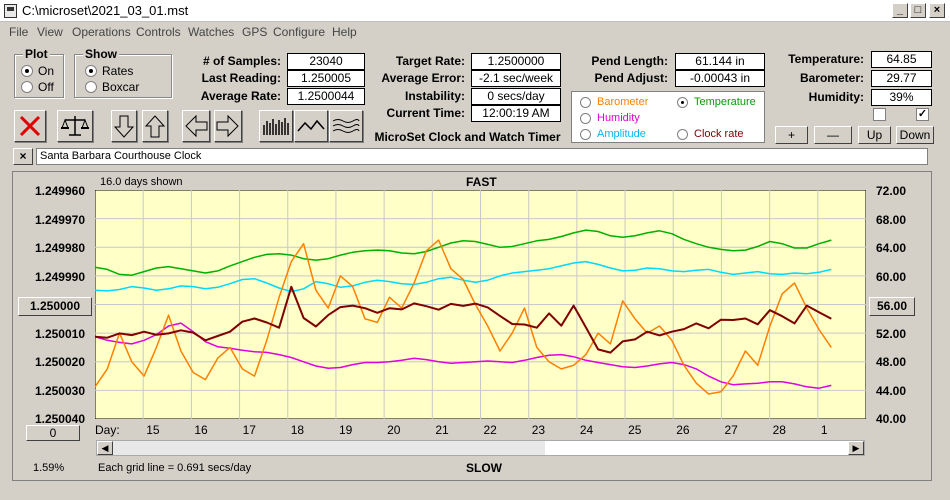 This screenshot has height=500, width=950. What do you see at coordinates (892, 306) in the screenshot?
I see `right-center-button: 56.00` at bounding box center [892, 306].